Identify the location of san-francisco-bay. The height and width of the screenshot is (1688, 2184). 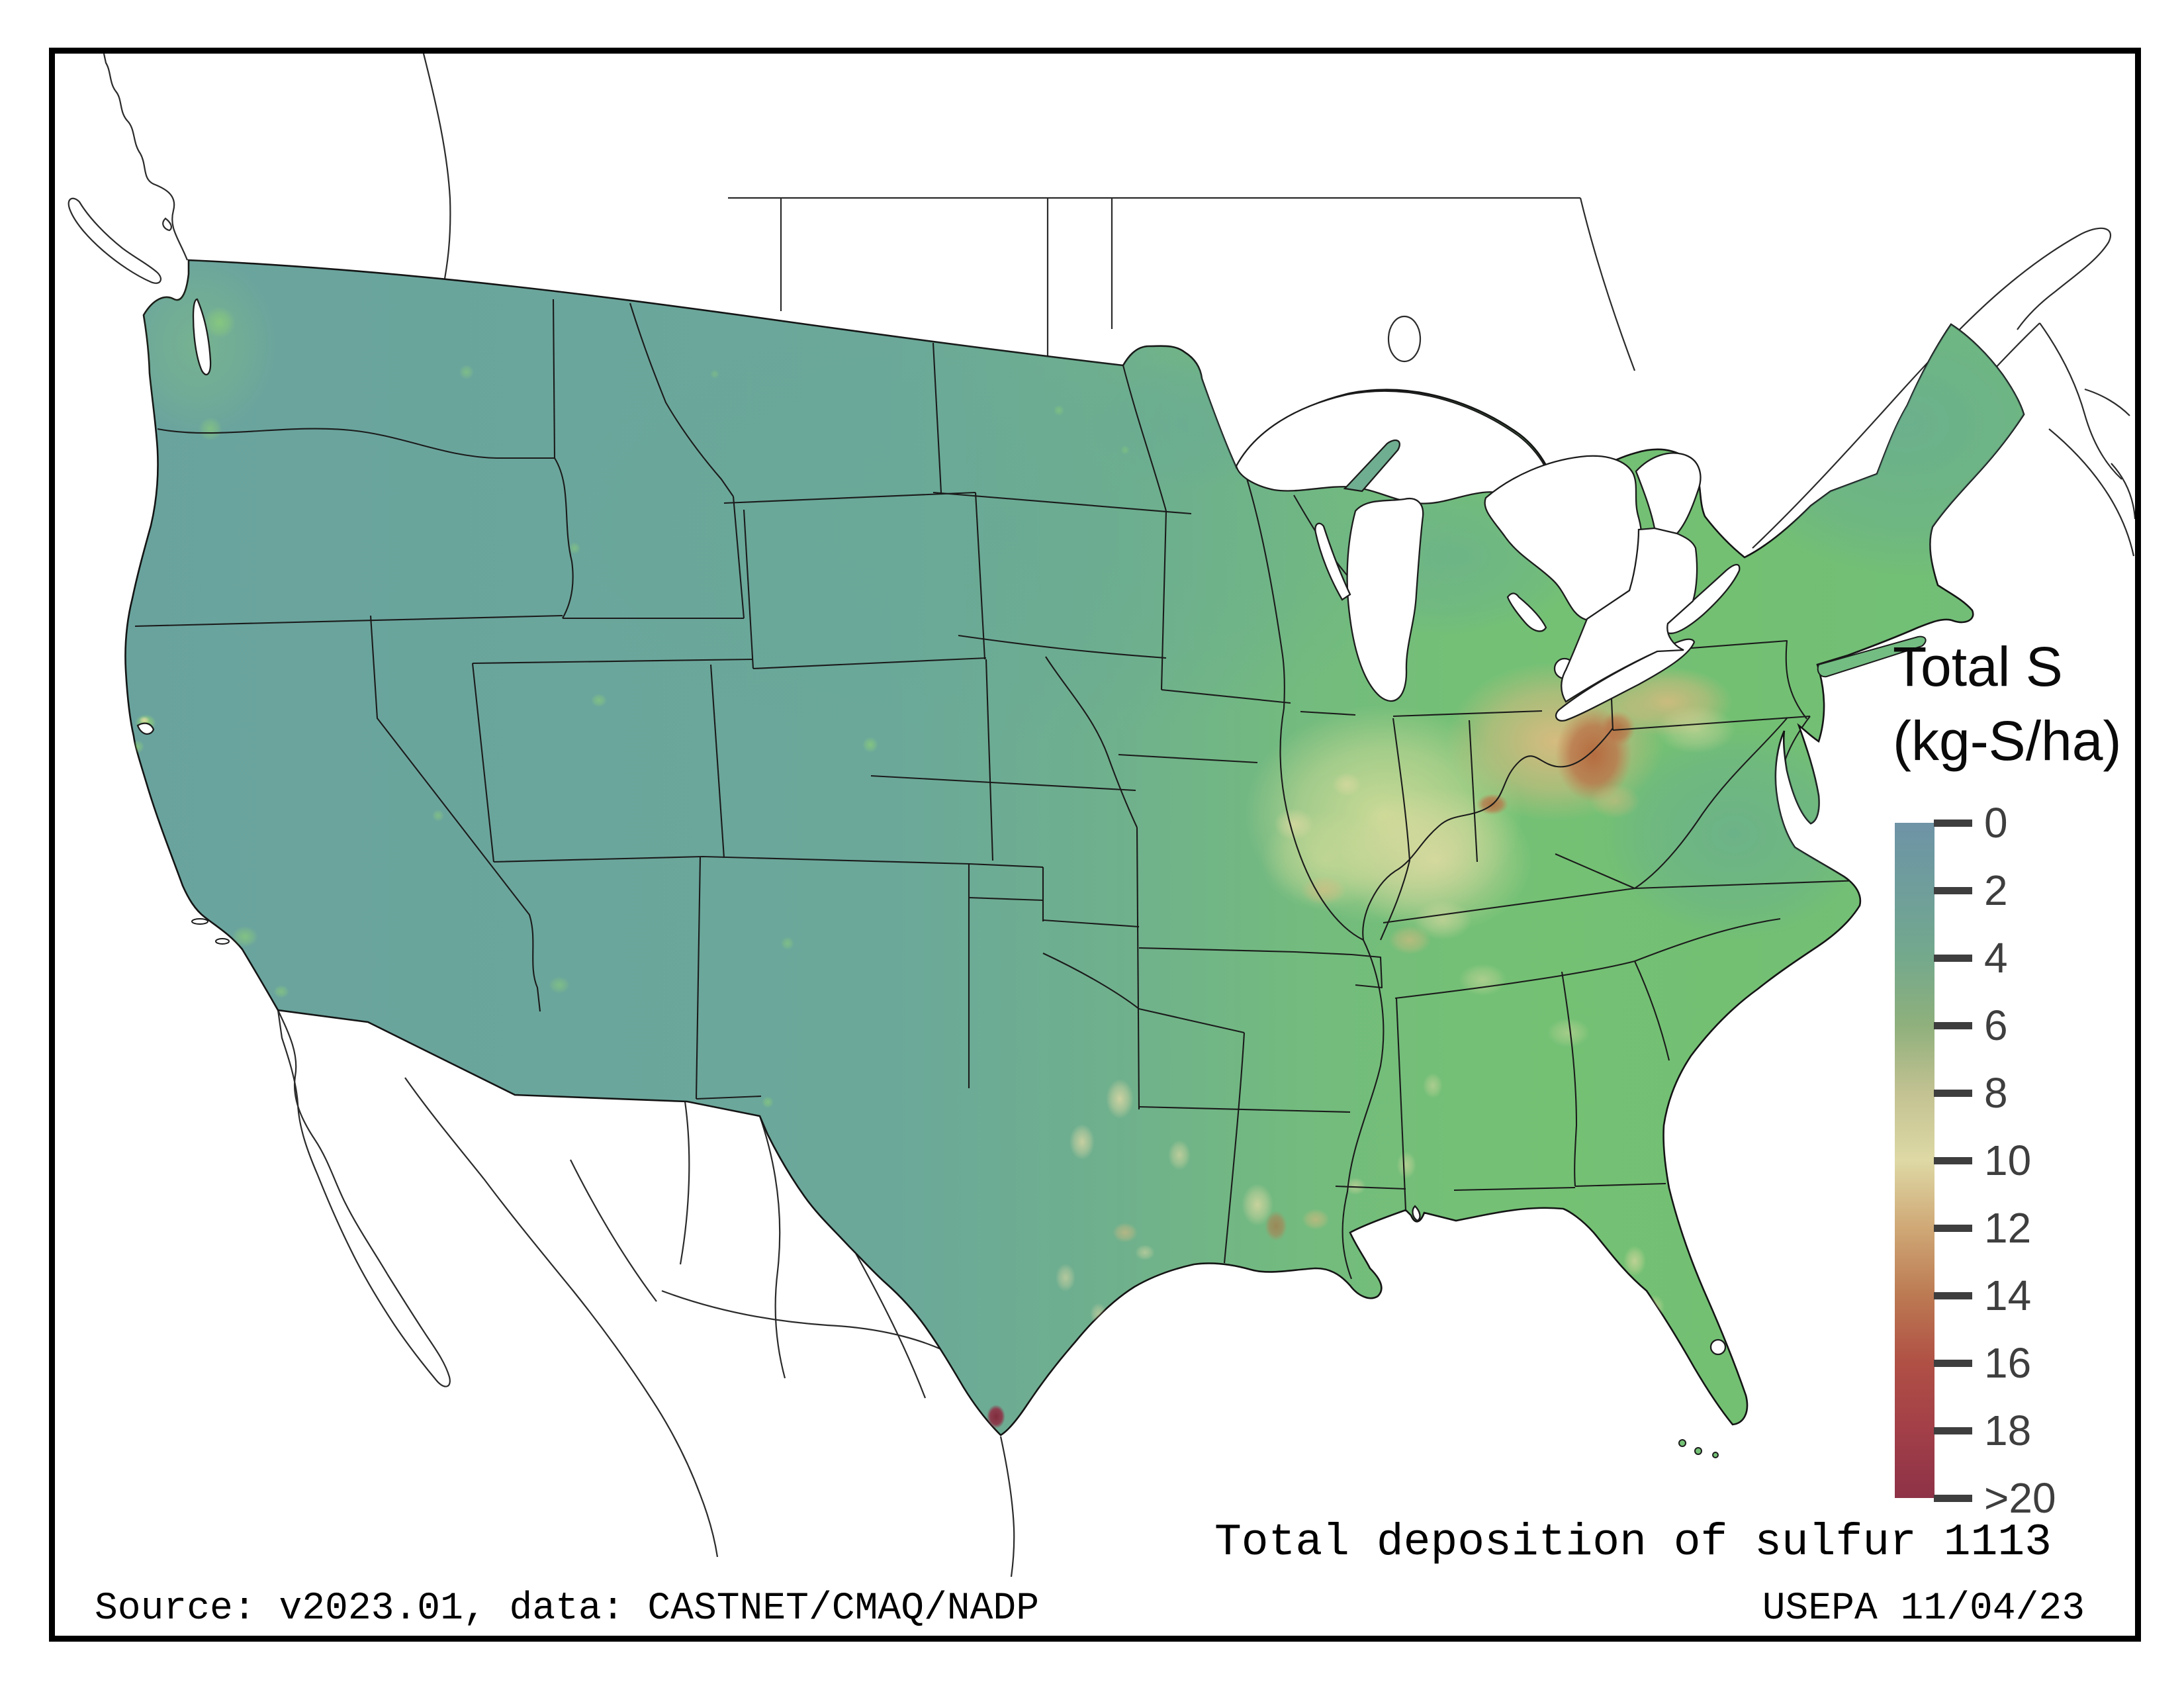
(145, 728).